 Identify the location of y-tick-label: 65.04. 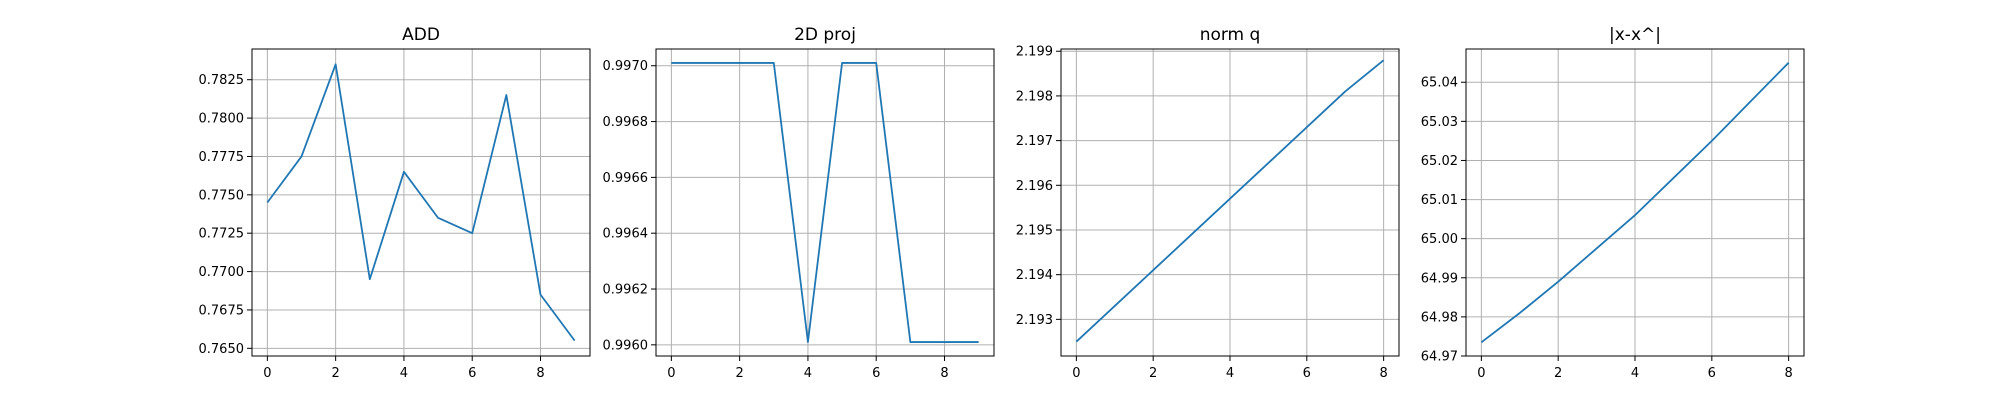
(1439, 83).